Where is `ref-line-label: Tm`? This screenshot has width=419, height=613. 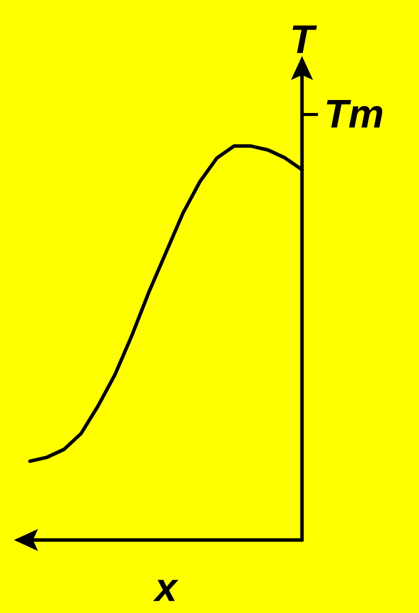
ref-line-label: Tm is located at coordinates (354, 114).